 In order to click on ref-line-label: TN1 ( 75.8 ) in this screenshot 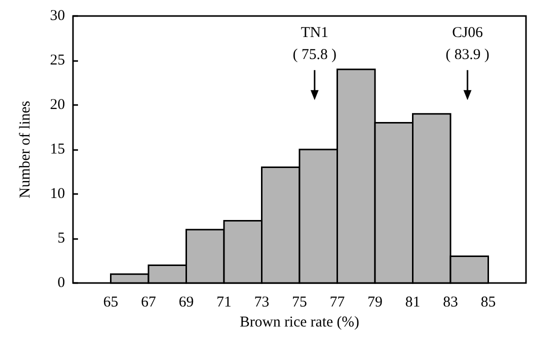, I will do `click(314, 44)`.